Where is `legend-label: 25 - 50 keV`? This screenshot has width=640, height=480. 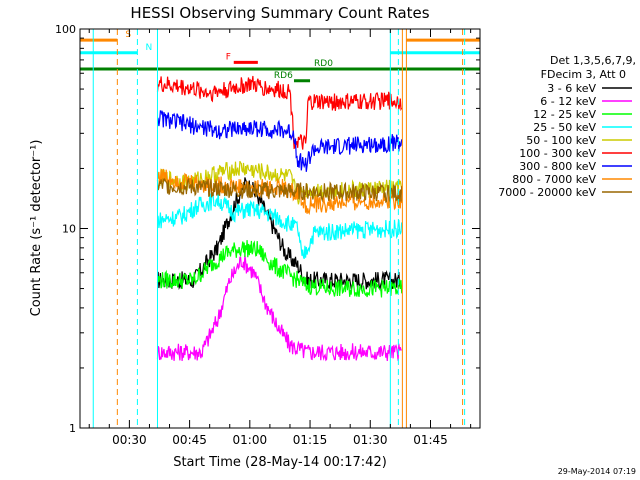
legend-label: 25 - 50 keV is located at coordinates (564, 127).